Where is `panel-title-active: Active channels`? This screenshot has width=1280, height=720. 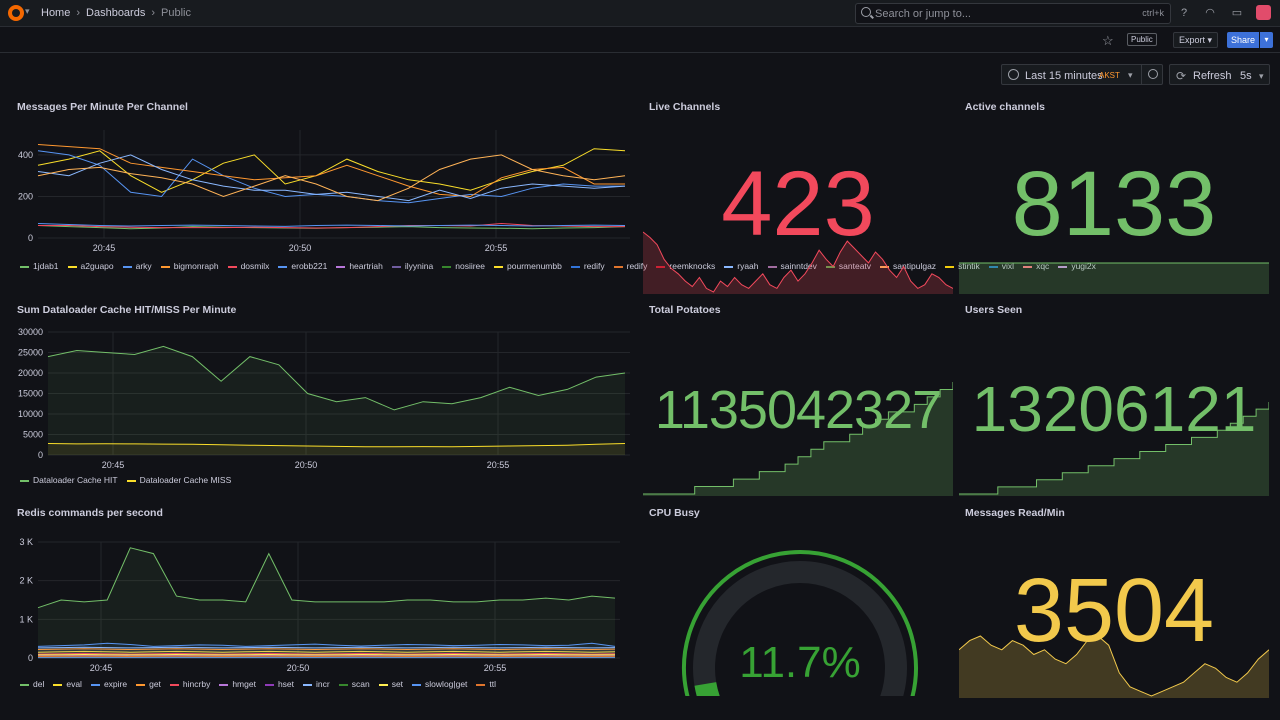 panel-title-active: Active channels is located at coordinates (1005, 107).